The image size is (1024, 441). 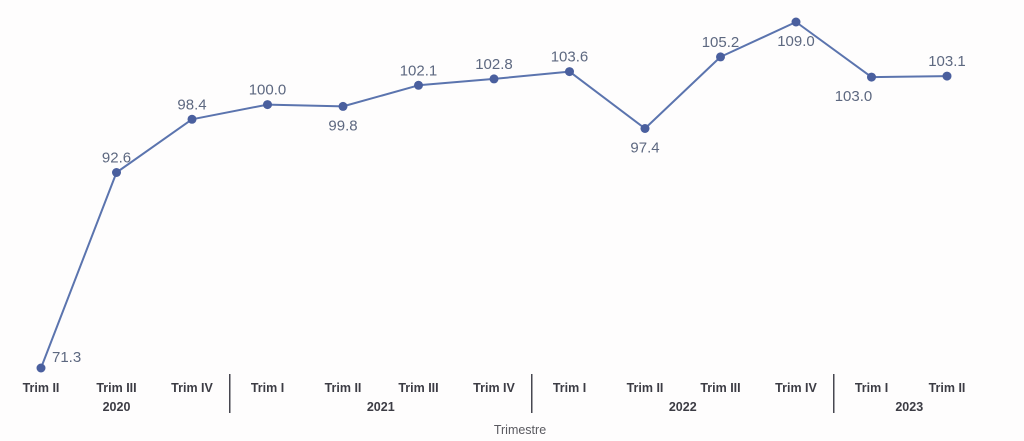 What do you see at coordinates (721, 42) in the screenshot?
I see `data-point-label: 105.2` at bounding box center [721, 42].